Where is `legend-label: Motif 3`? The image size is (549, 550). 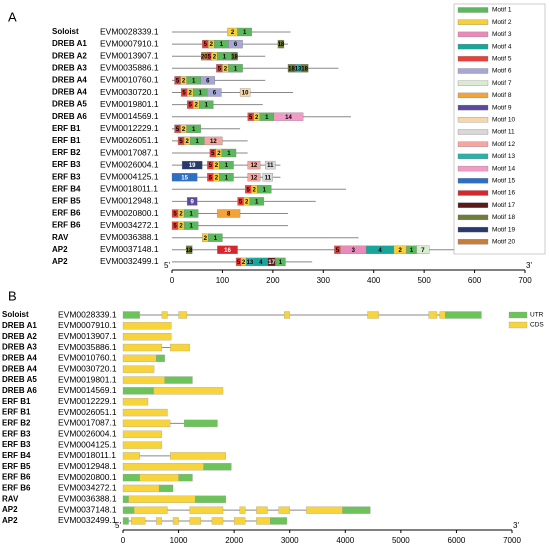
legend-label: Motif 3 is located at coordinates (502, 34).